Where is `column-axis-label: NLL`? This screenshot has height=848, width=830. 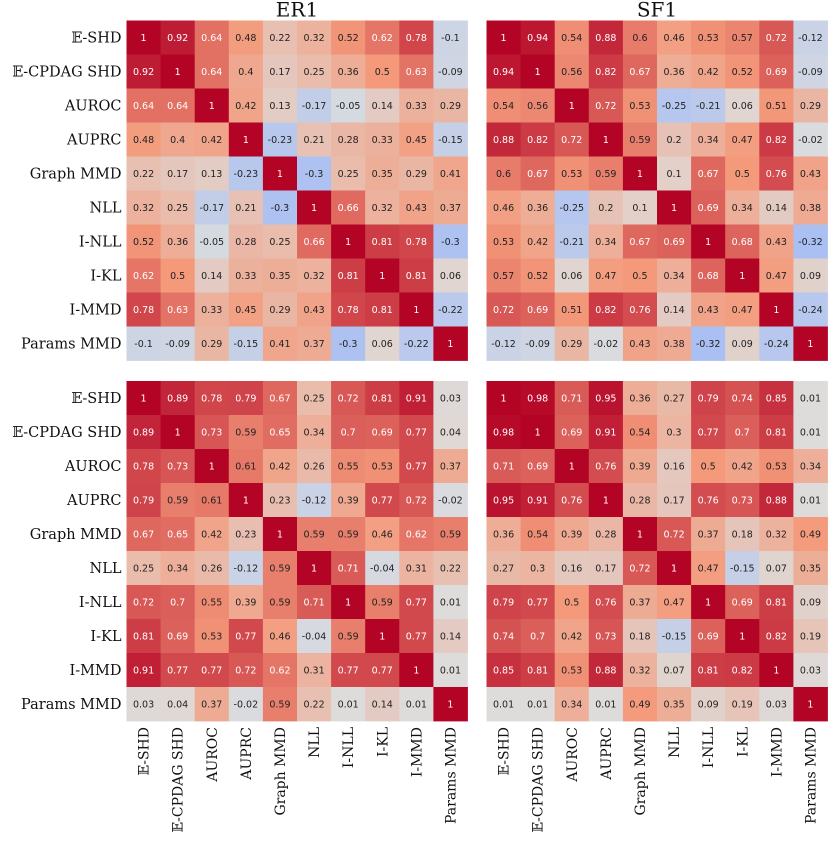 column-axis-label: NLL is located at coordinates (315, 742).